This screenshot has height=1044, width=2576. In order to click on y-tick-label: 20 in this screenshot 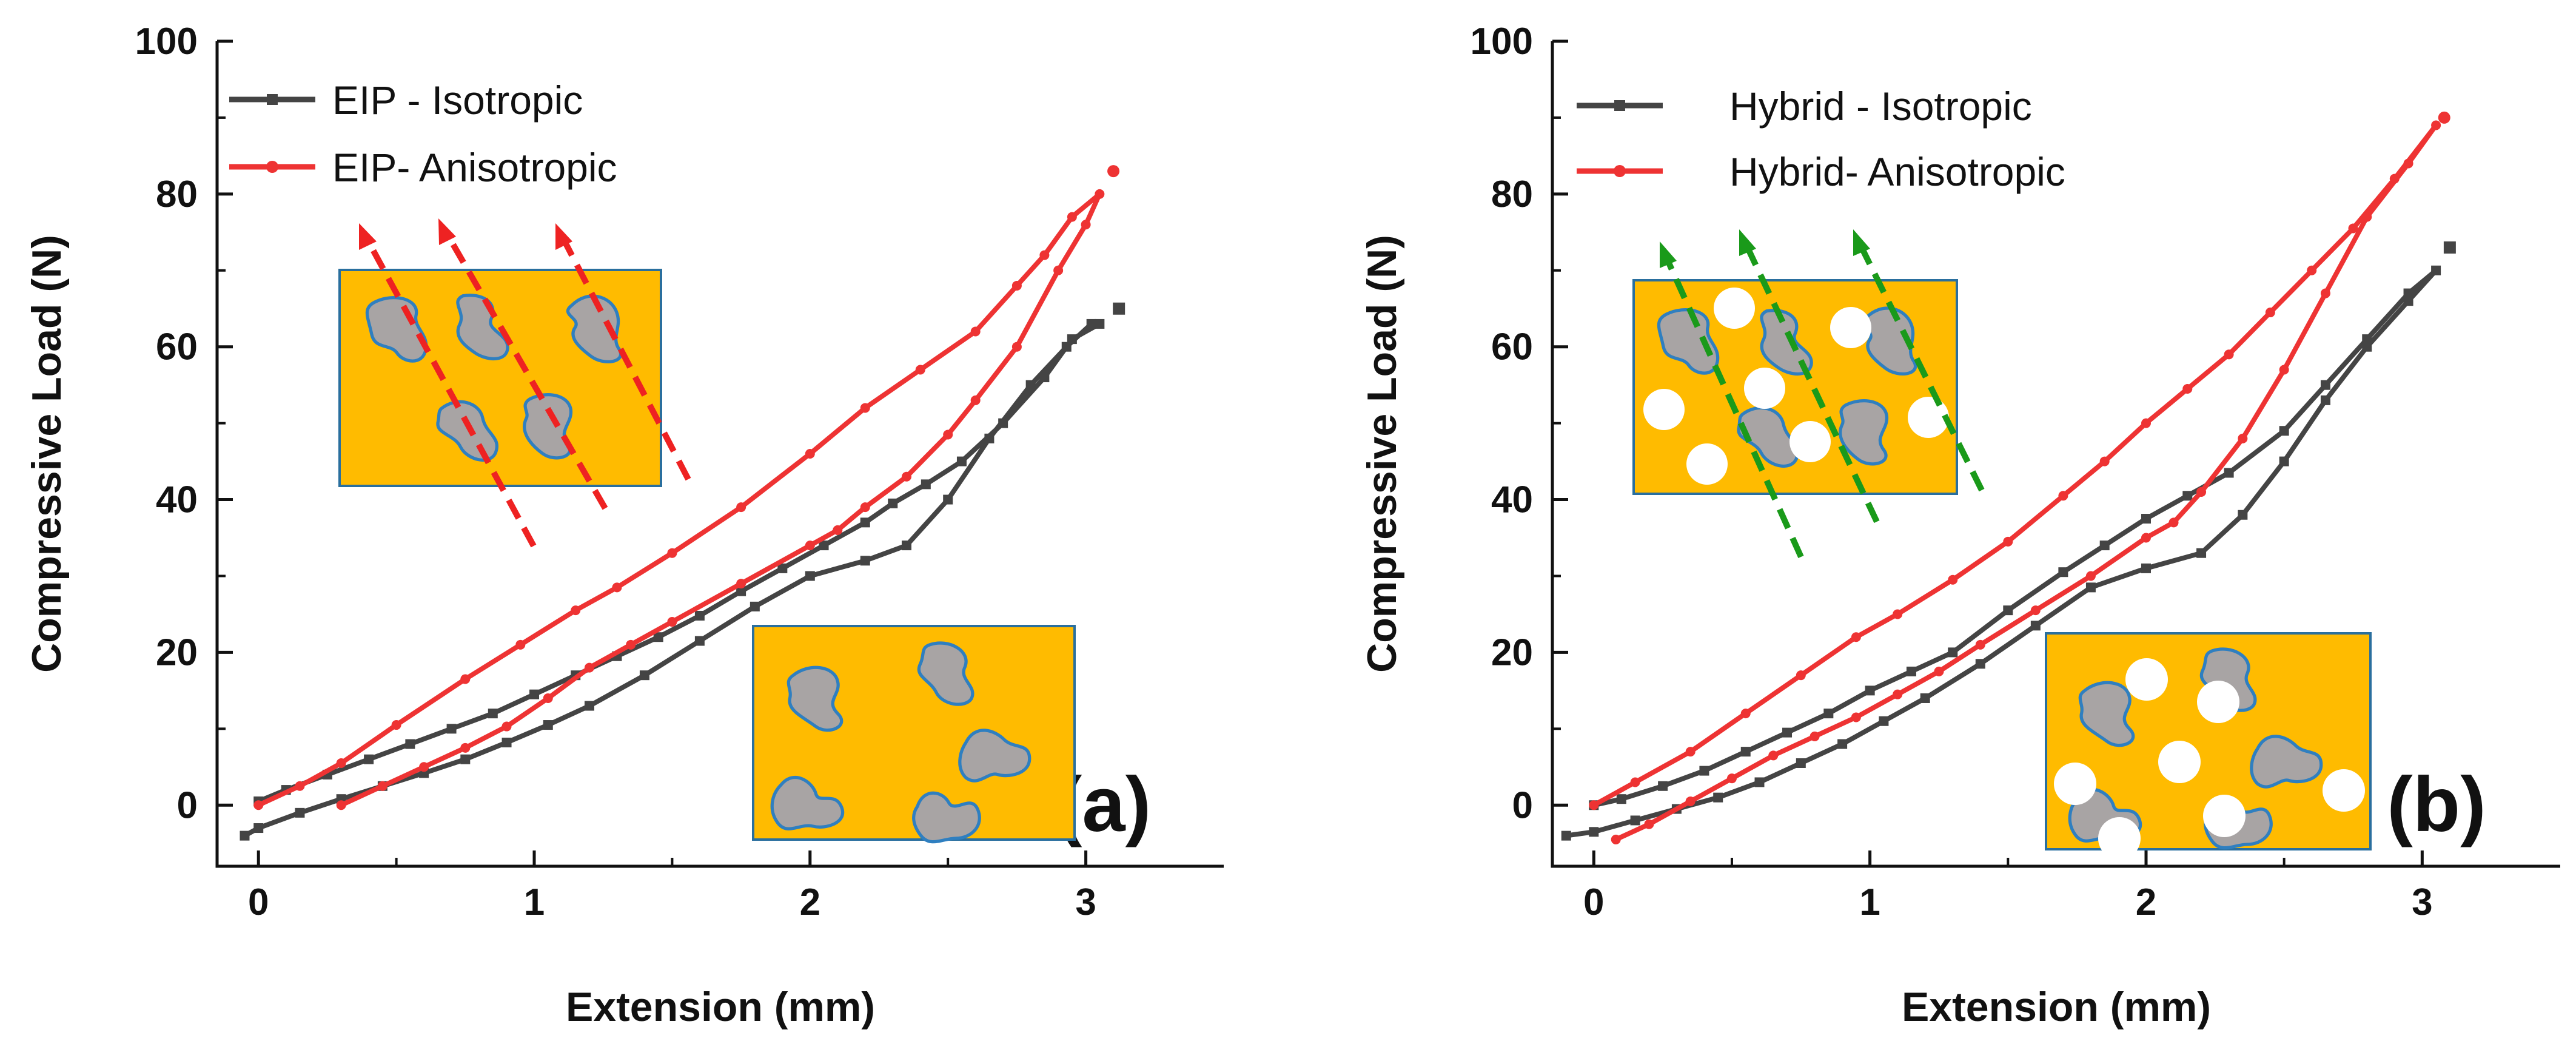, I will do `click(1512, 652)`.